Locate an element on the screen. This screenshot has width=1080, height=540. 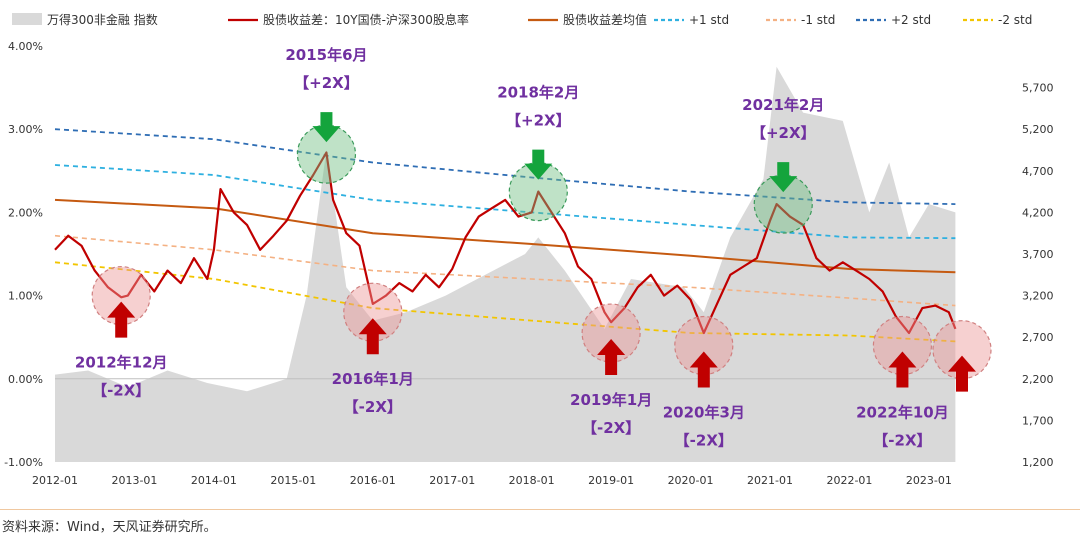
legend-label: 万得300非金融 指数 is located at coordinates (102, 19).